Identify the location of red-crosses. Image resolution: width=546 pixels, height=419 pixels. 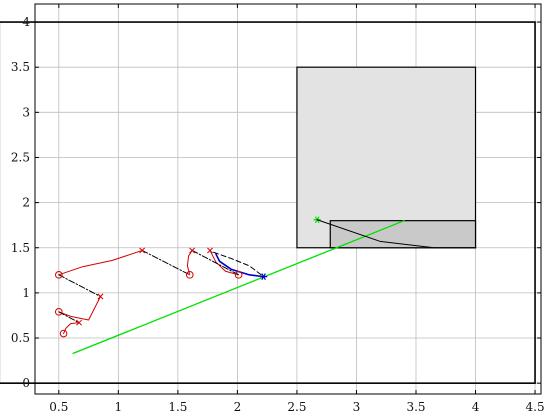
(144, 286).